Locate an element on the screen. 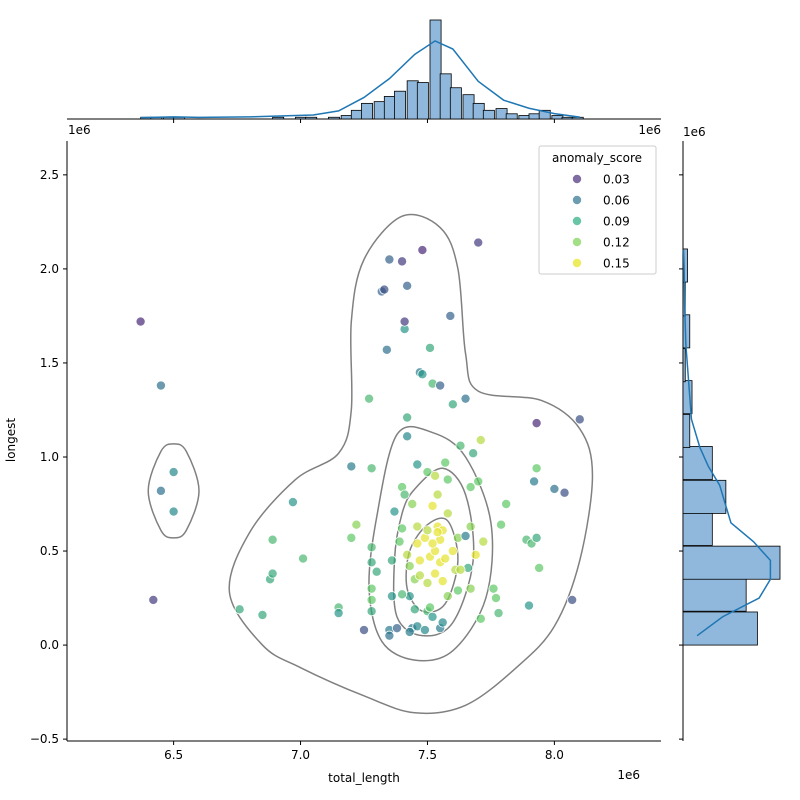  y-offset-label-left: 1e6 is located at coordinates (79, 130).